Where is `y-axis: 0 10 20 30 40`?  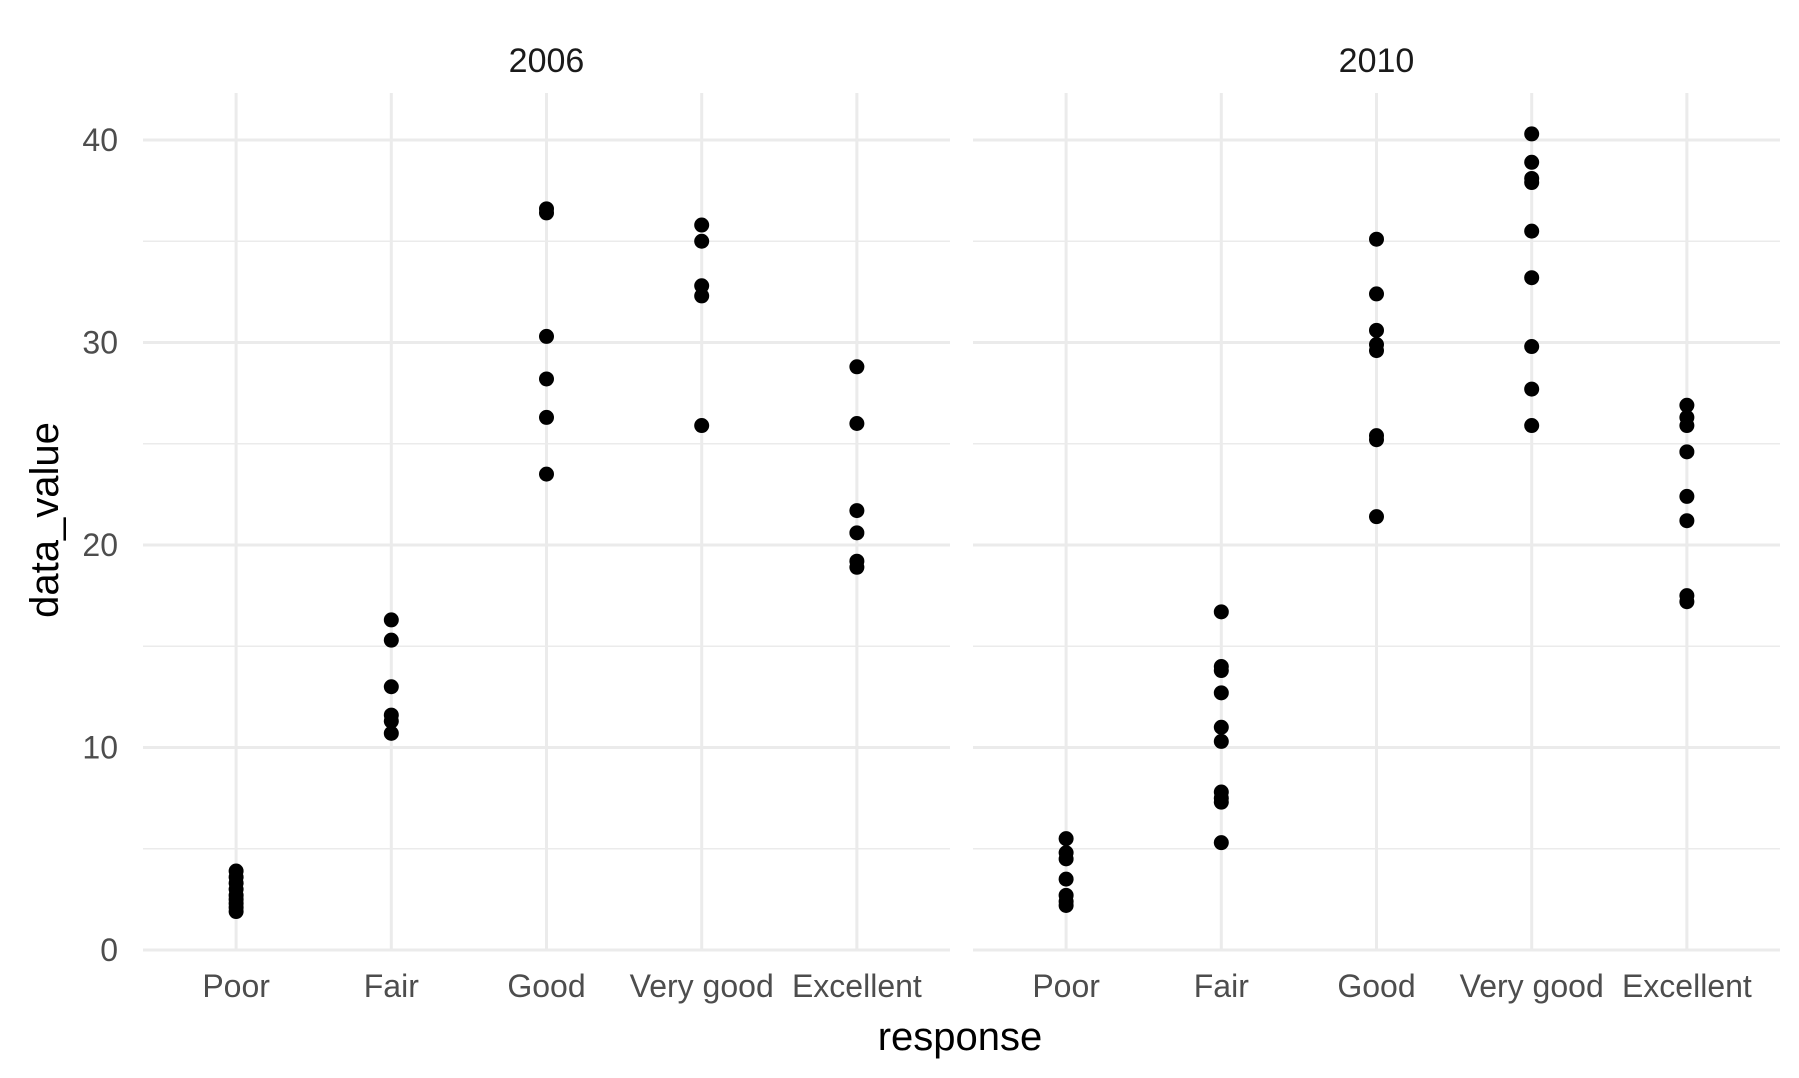 y-axis: 0 10 20 30 40 is located at coordinates (100, 545).